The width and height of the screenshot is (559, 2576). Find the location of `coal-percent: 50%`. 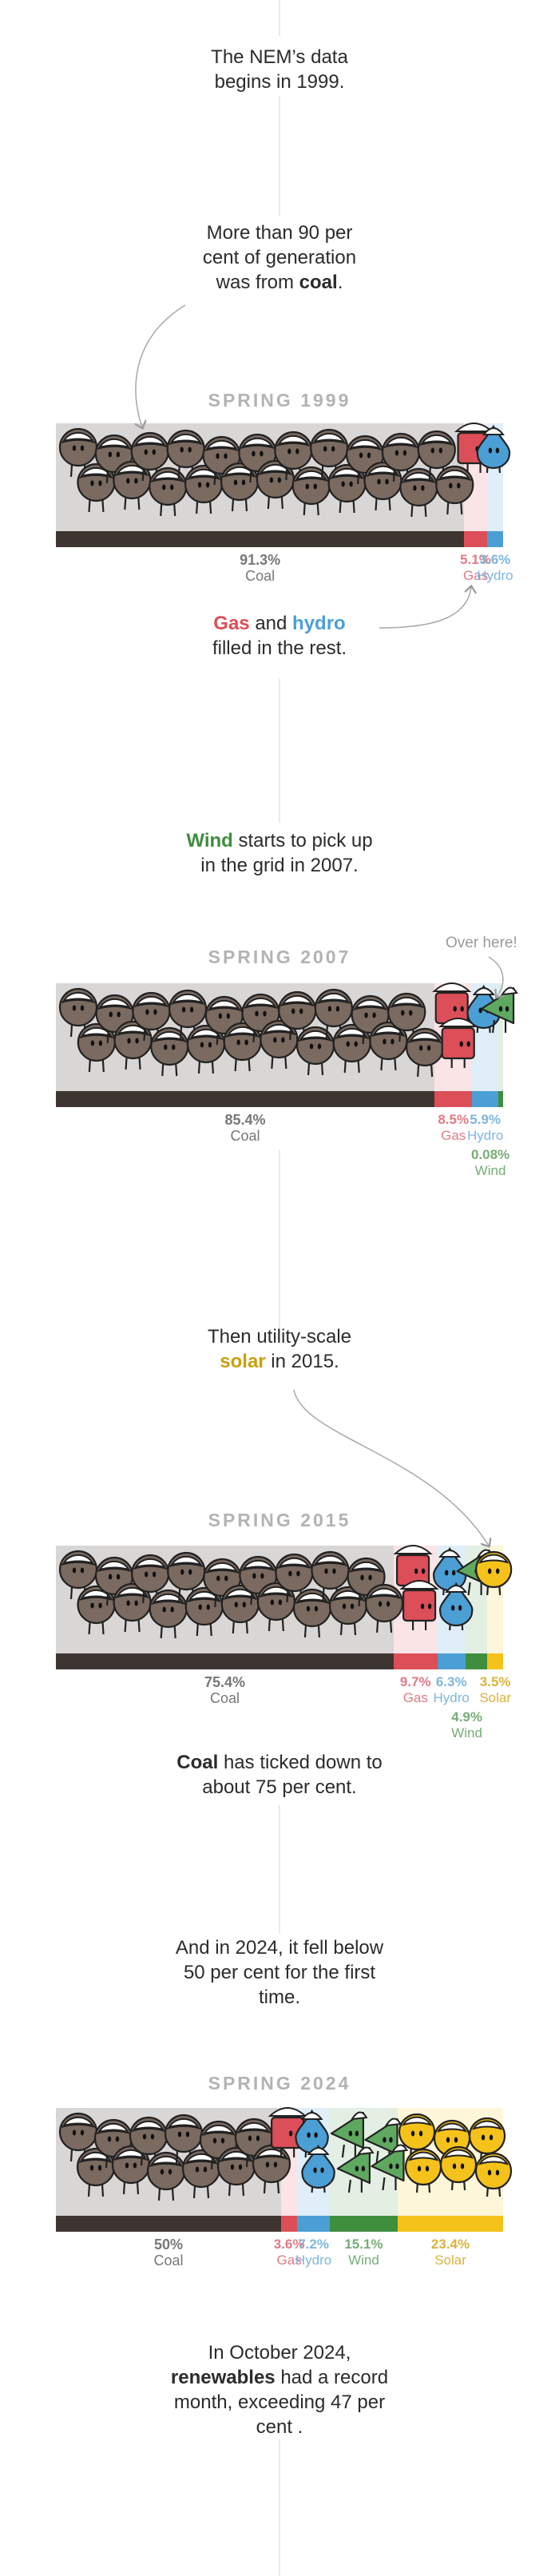

coal-percent: 50% is located at coordinates (168, 2245).